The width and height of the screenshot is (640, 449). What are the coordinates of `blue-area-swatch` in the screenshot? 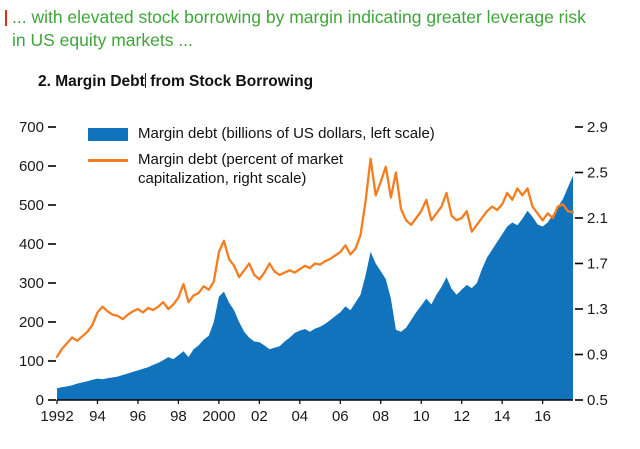 It's located at (108, 134).